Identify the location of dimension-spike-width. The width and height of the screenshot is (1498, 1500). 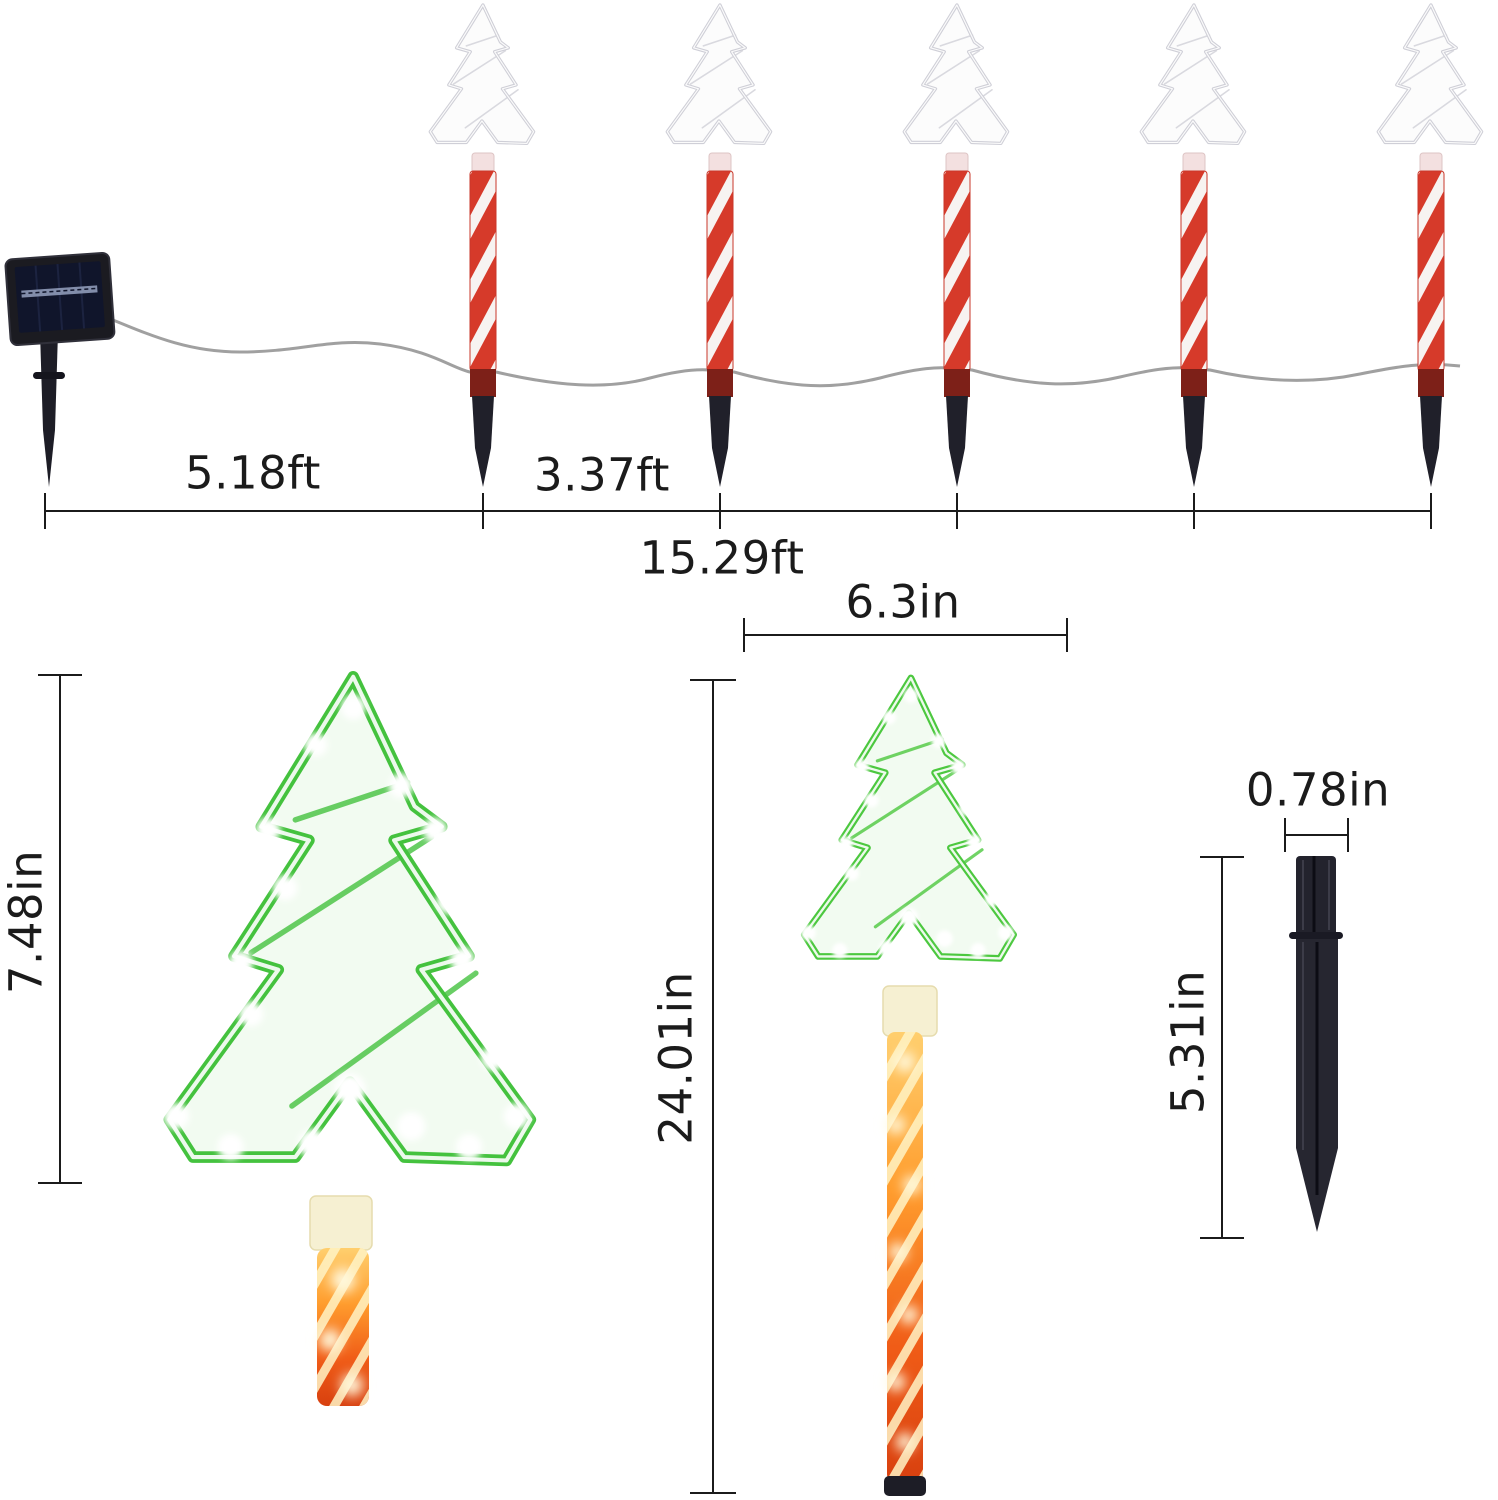
(1316, 835).